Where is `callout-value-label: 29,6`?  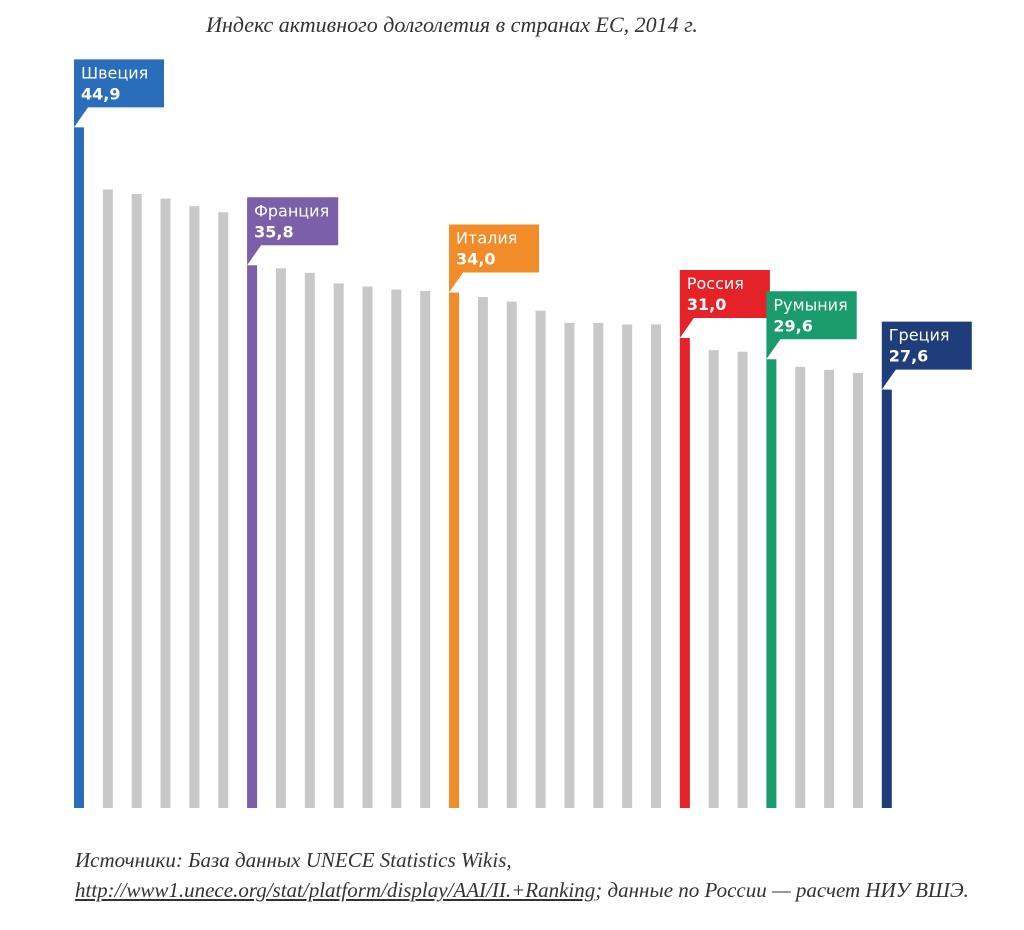 callout-value-label: 29,6 is located at coordinates (792, 325).